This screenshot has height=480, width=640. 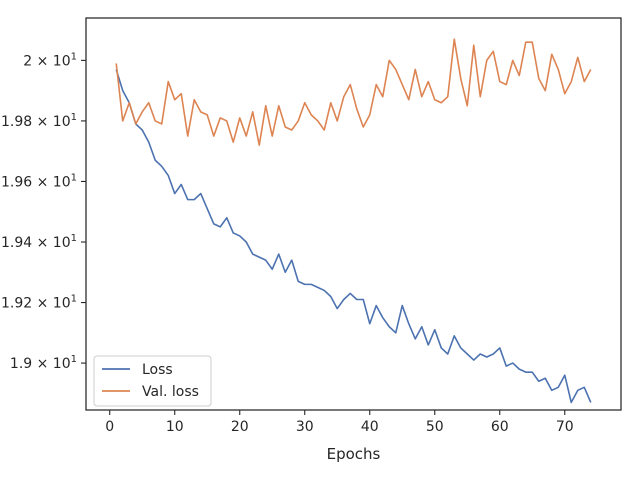 What do you see at coordinates (39, 242) in the screenshot?
I see `y-tick-label: 1.94 × 10¹` at bounding box center [39, 242].